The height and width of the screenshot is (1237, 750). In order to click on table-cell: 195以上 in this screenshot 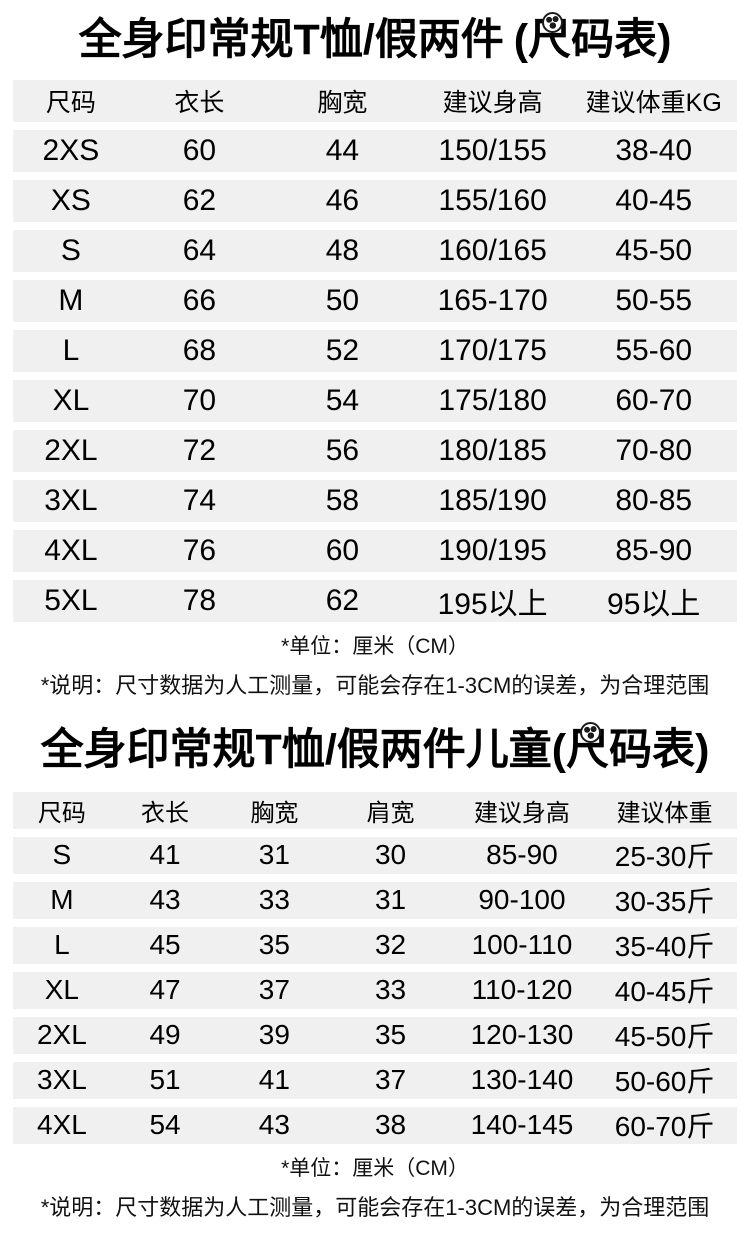, I will do `click(492, 604)`.